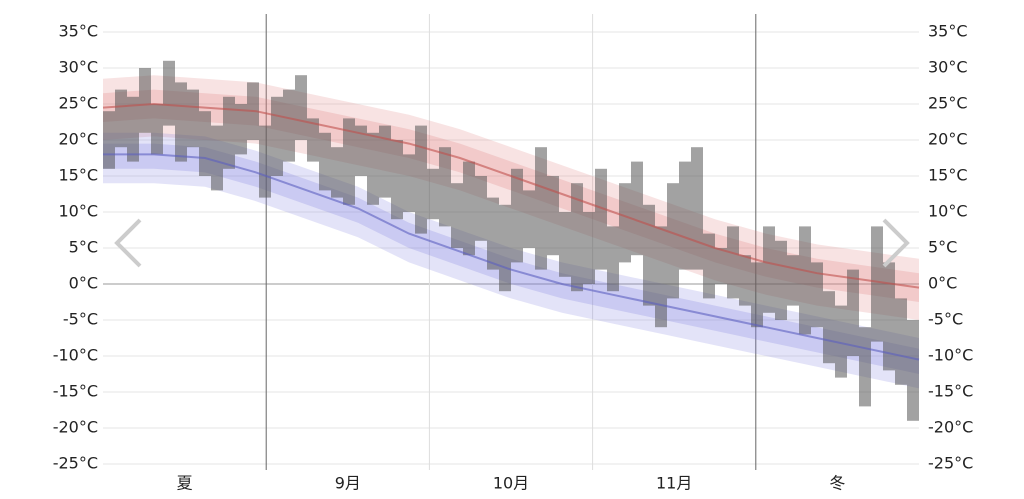  What do you see at coordinates (511, 483) in the screenshot?
I see `x-tick-label: 10月` at bounding box center [511, 483].